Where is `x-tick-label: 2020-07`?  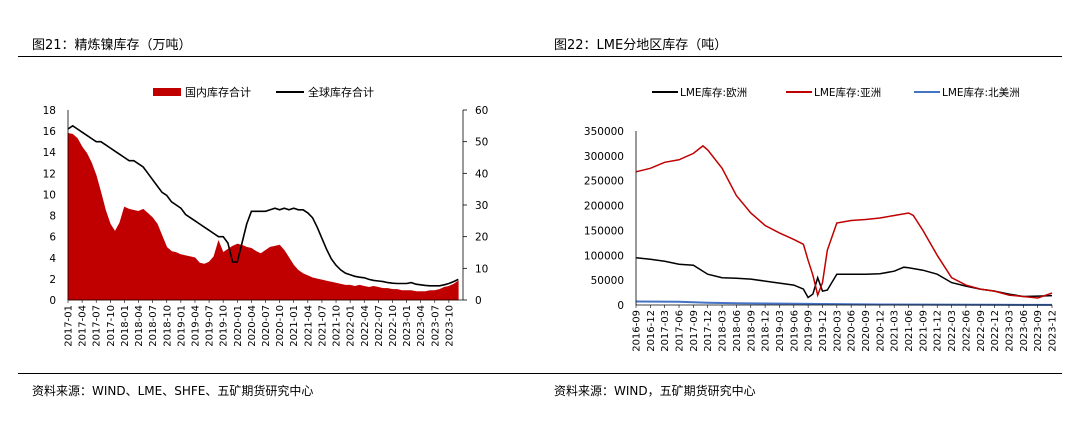 x-tick-label: 2020-07 is located at coordinates (266, 326).